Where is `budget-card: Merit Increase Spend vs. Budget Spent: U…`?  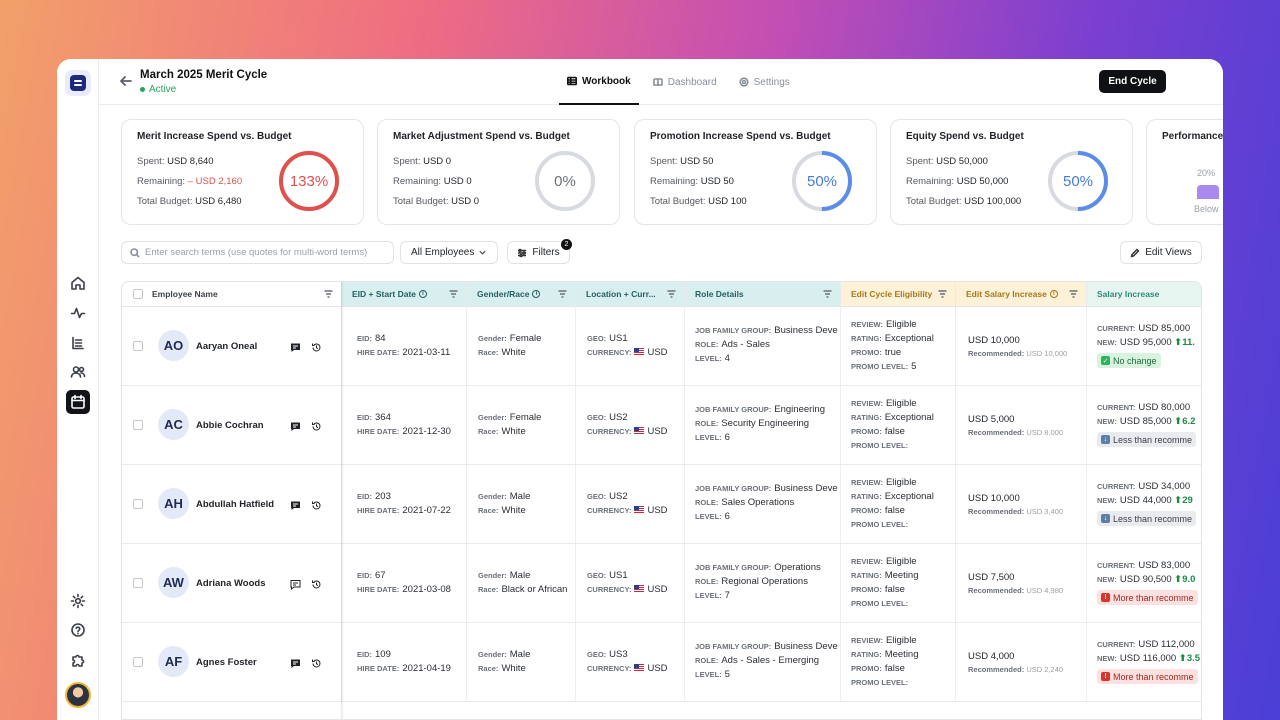
budget-card: Merit Increase Spend vs. Budget Spent: U… is located at coordinates (242, 172).